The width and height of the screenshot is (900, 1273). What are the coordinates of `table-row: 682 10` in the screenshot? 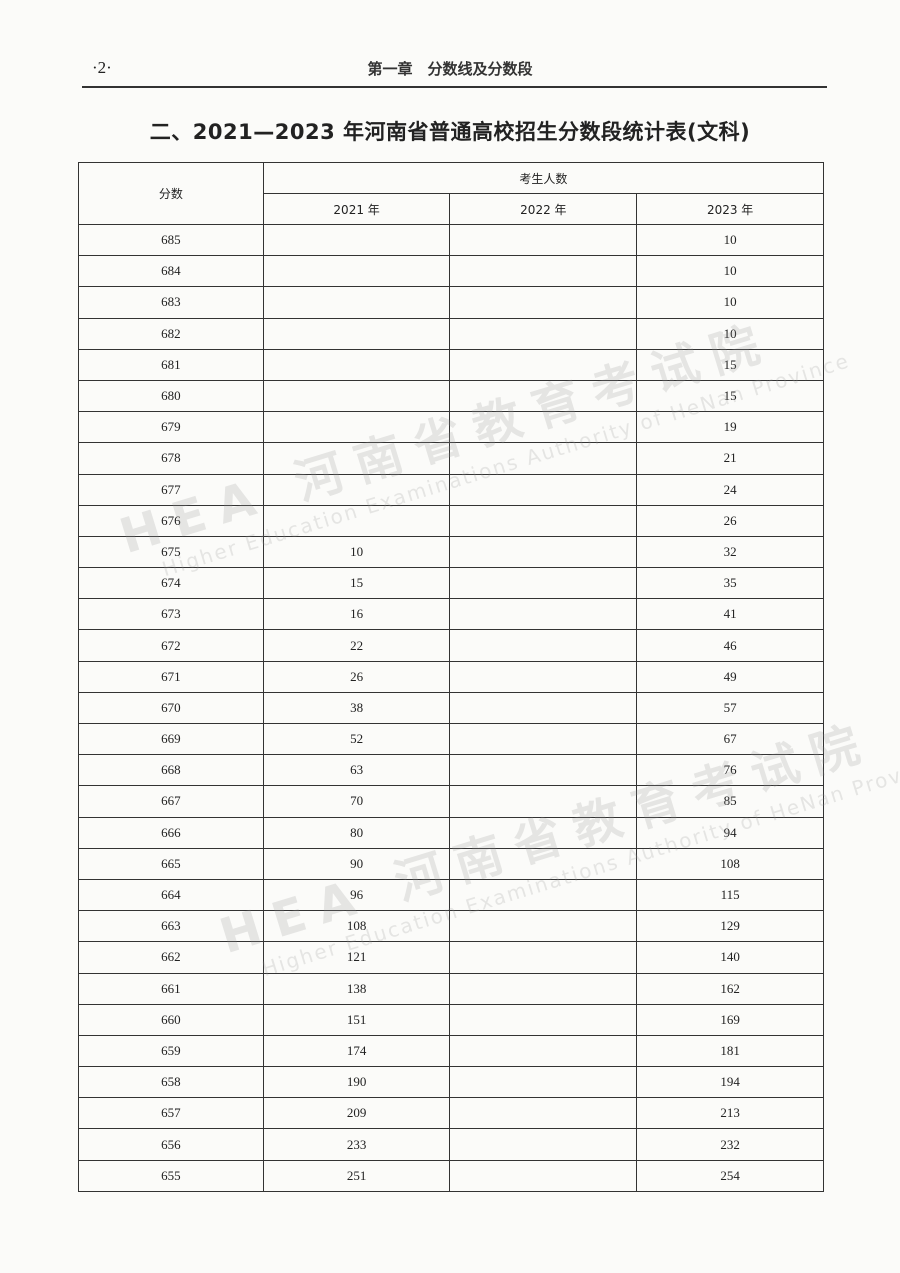 It's located at (451, 333).